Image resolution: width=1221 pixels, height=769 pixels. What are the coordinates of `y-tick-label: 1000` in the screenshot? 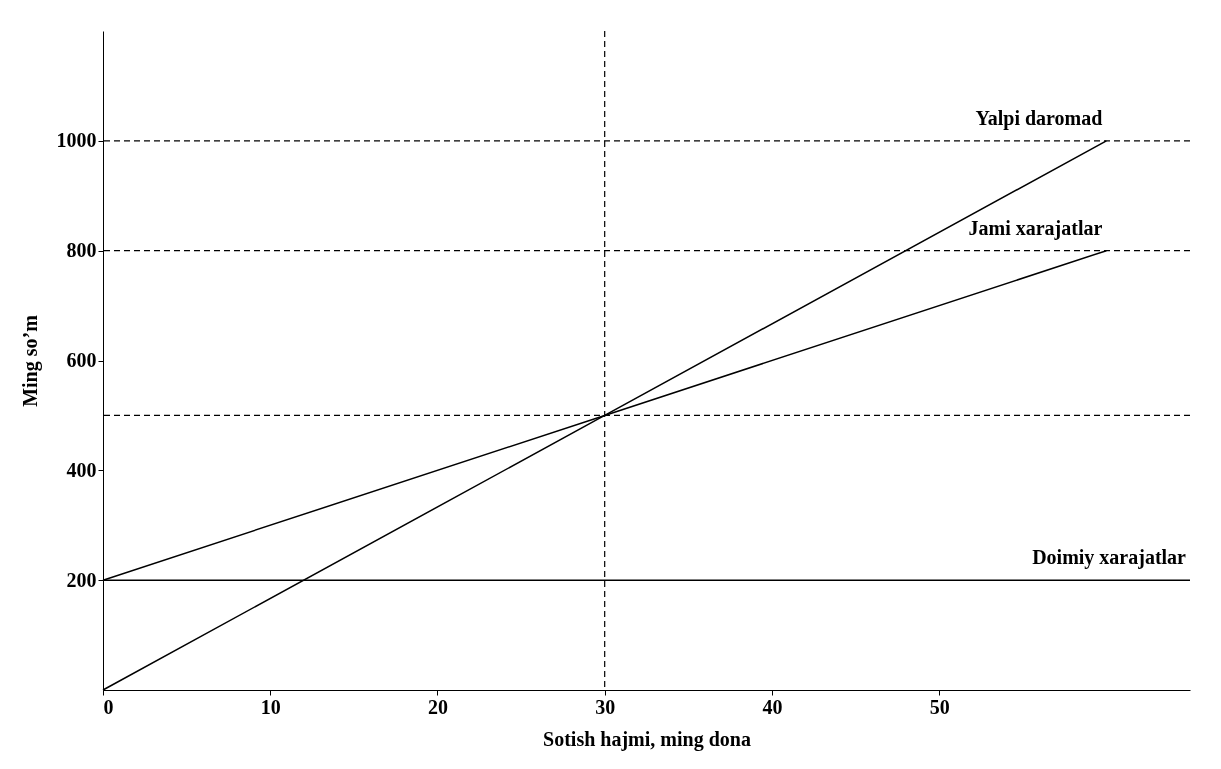 It's located at (76, 140).